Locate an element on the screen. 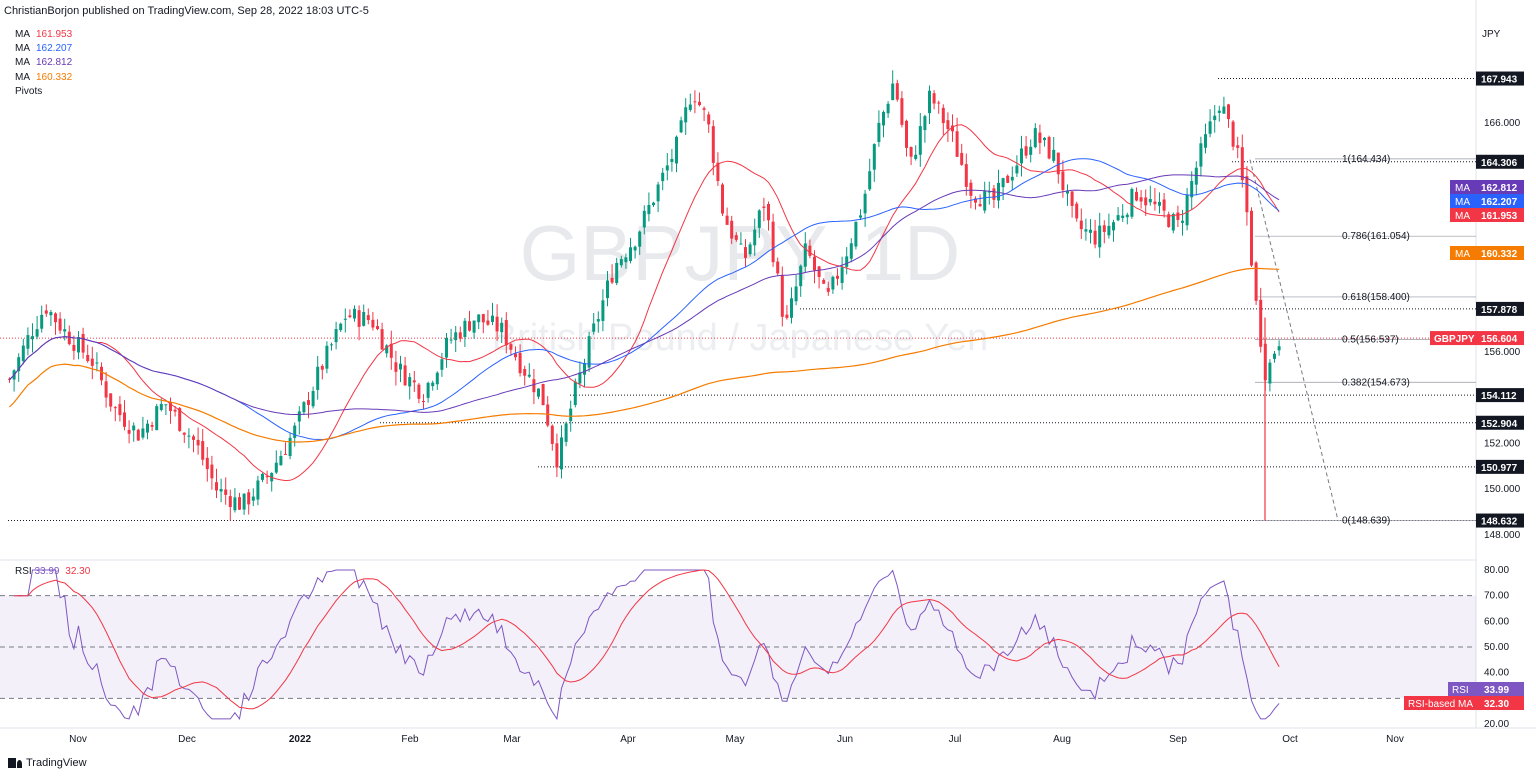  tradingview-footer: TradingView is located at coordinates (47, 763).